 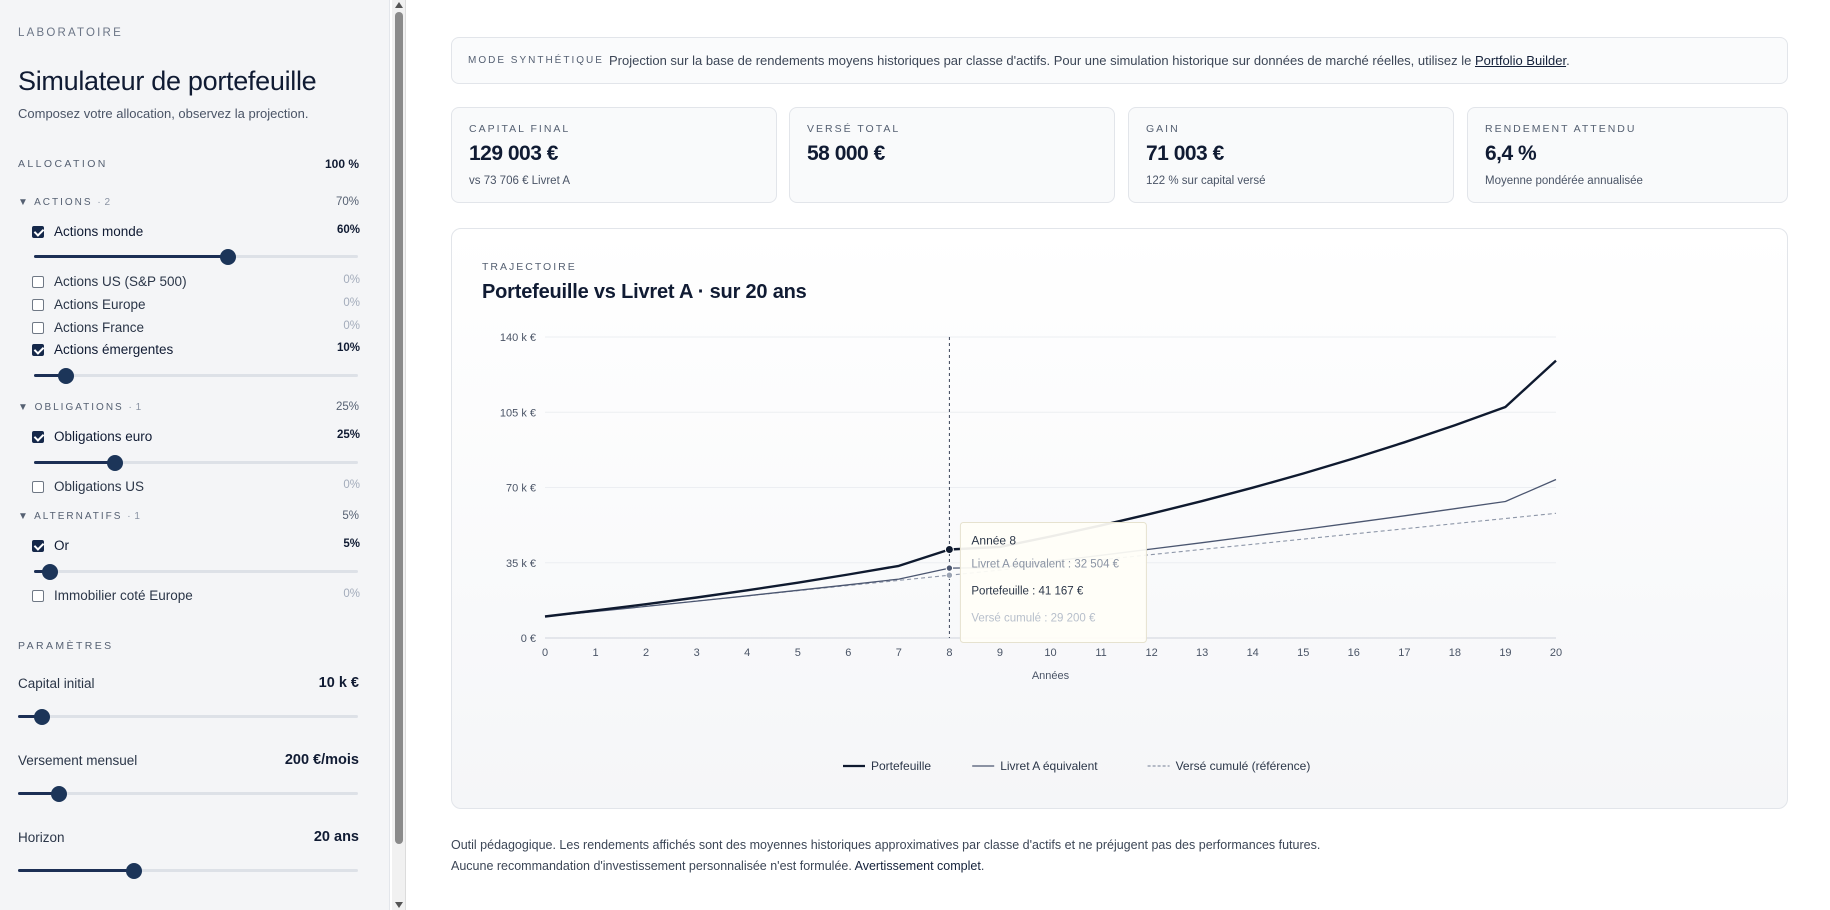 What do you see at coordinates (38, 282) in the screenshot?
I see `asset-checkbox-actions-us` at bounding box center [38, 282].